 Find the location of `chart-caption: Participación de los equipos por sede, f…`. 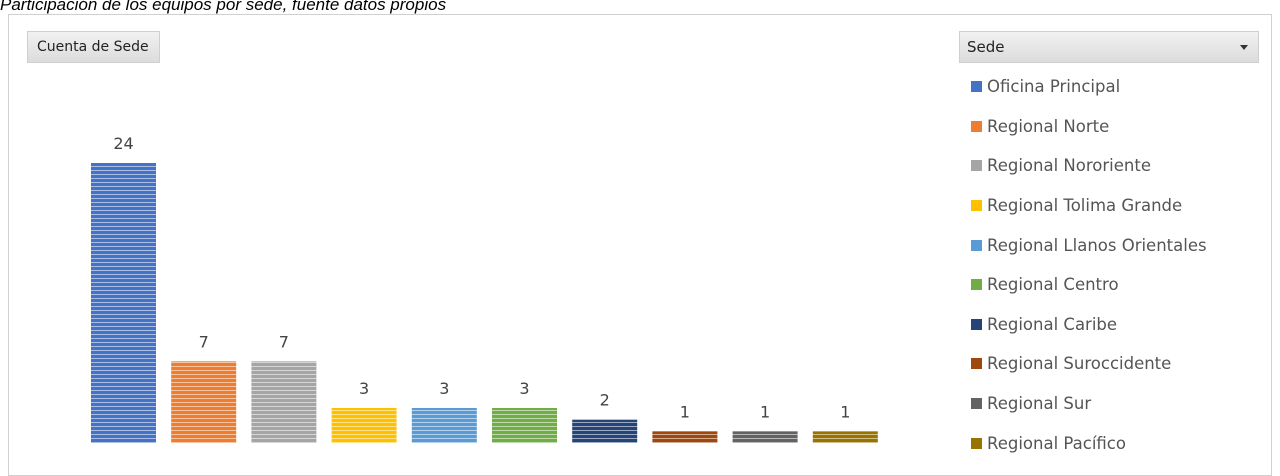

chart-caption: Participación de los equipos por sede, f… is located at coordinates (223, 7).